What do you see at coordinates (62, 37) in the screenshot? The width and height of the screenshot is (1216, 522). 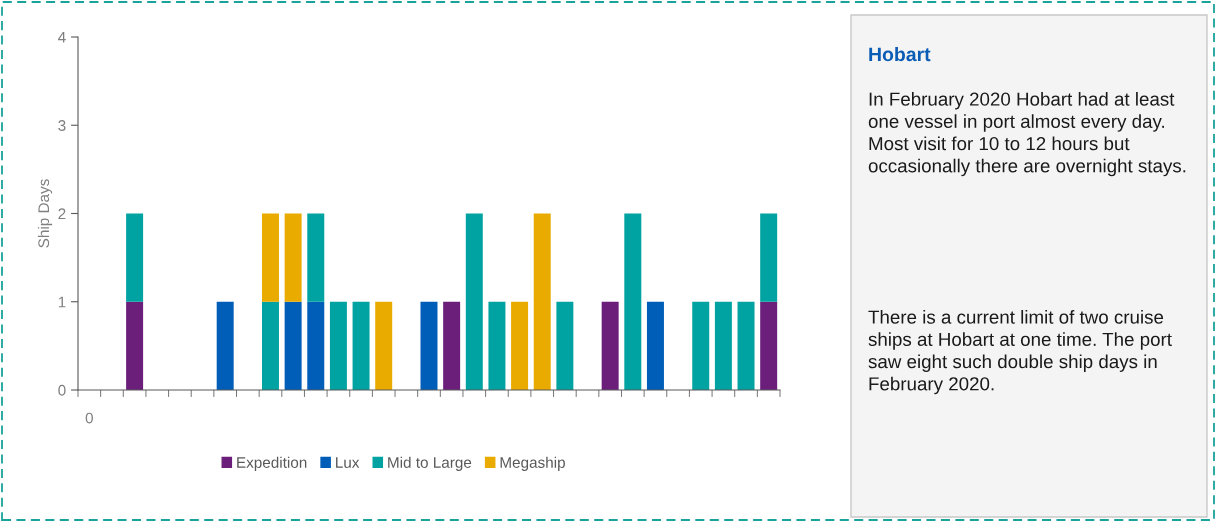 I see `y-tick-label: 4` at bounding box center [62, 37].